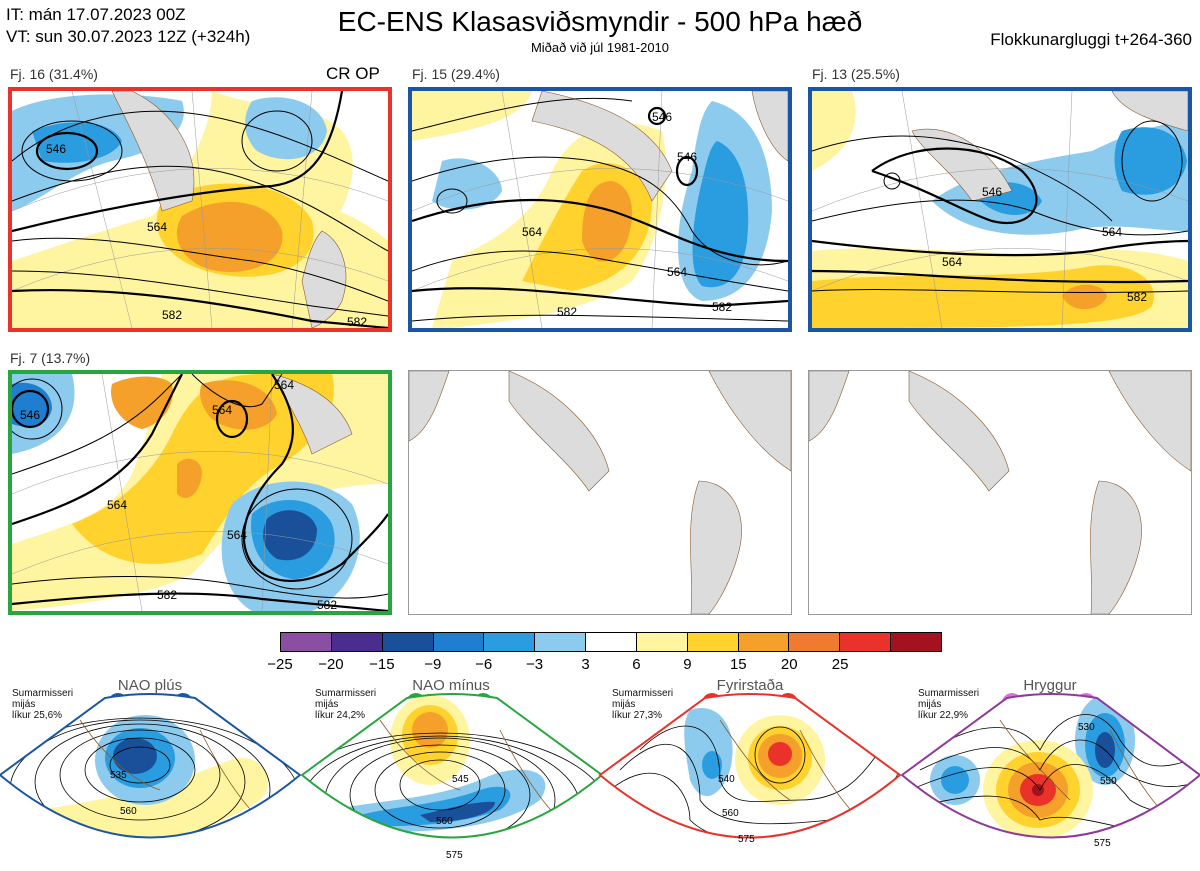 This screenshot has height=871, width=1200. I want to click on panel-2-contour-546b: 546, so click(687, 157).